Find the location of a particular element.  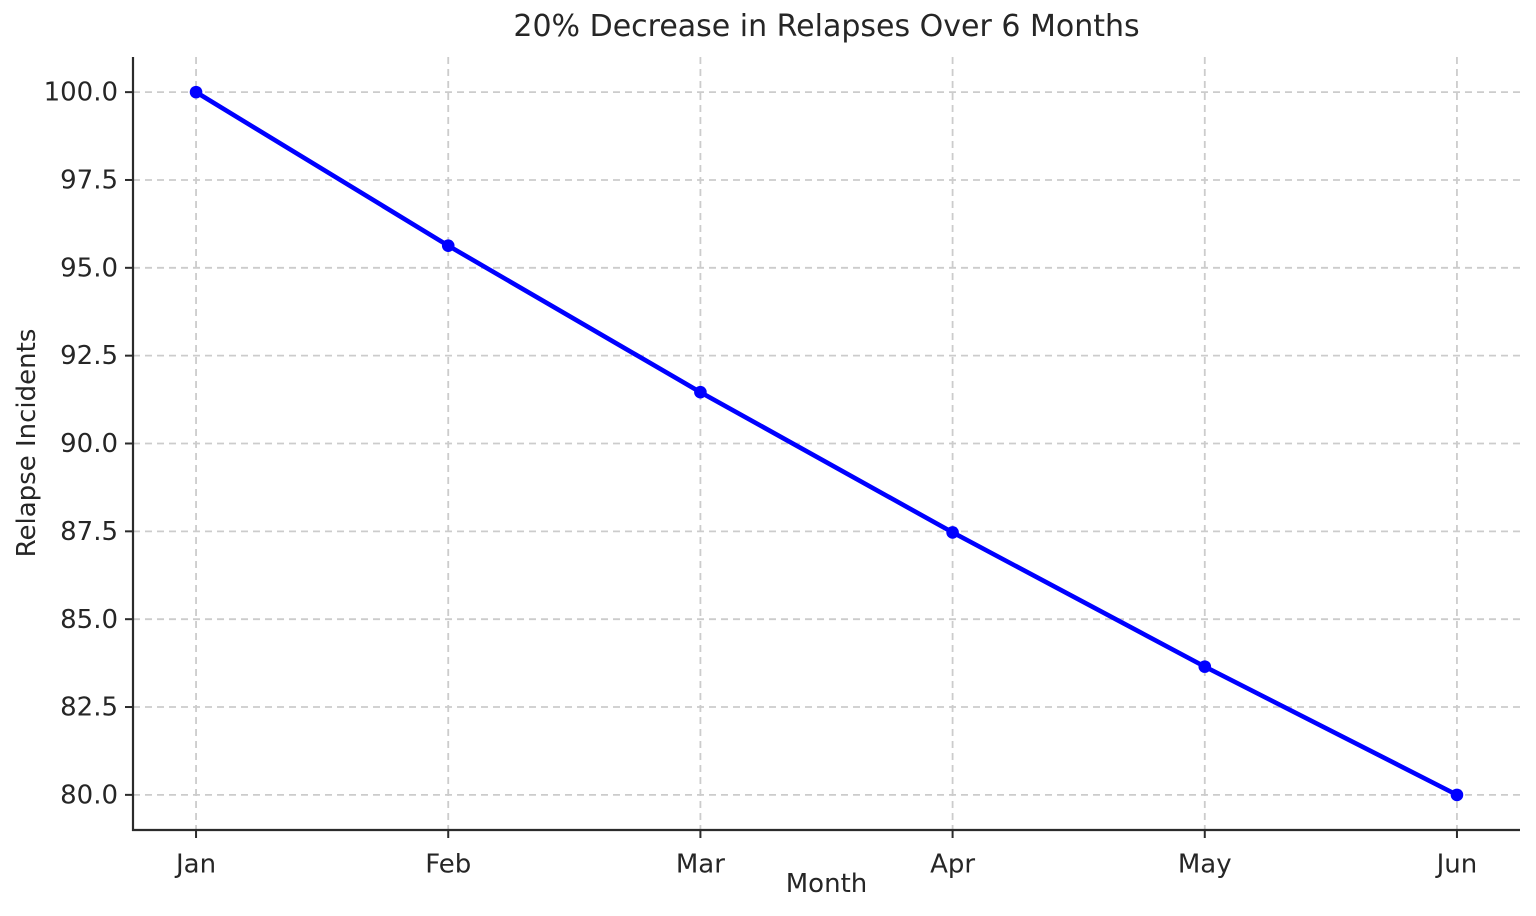

x-tick-label: Apr is located at coordinates (952, 865).